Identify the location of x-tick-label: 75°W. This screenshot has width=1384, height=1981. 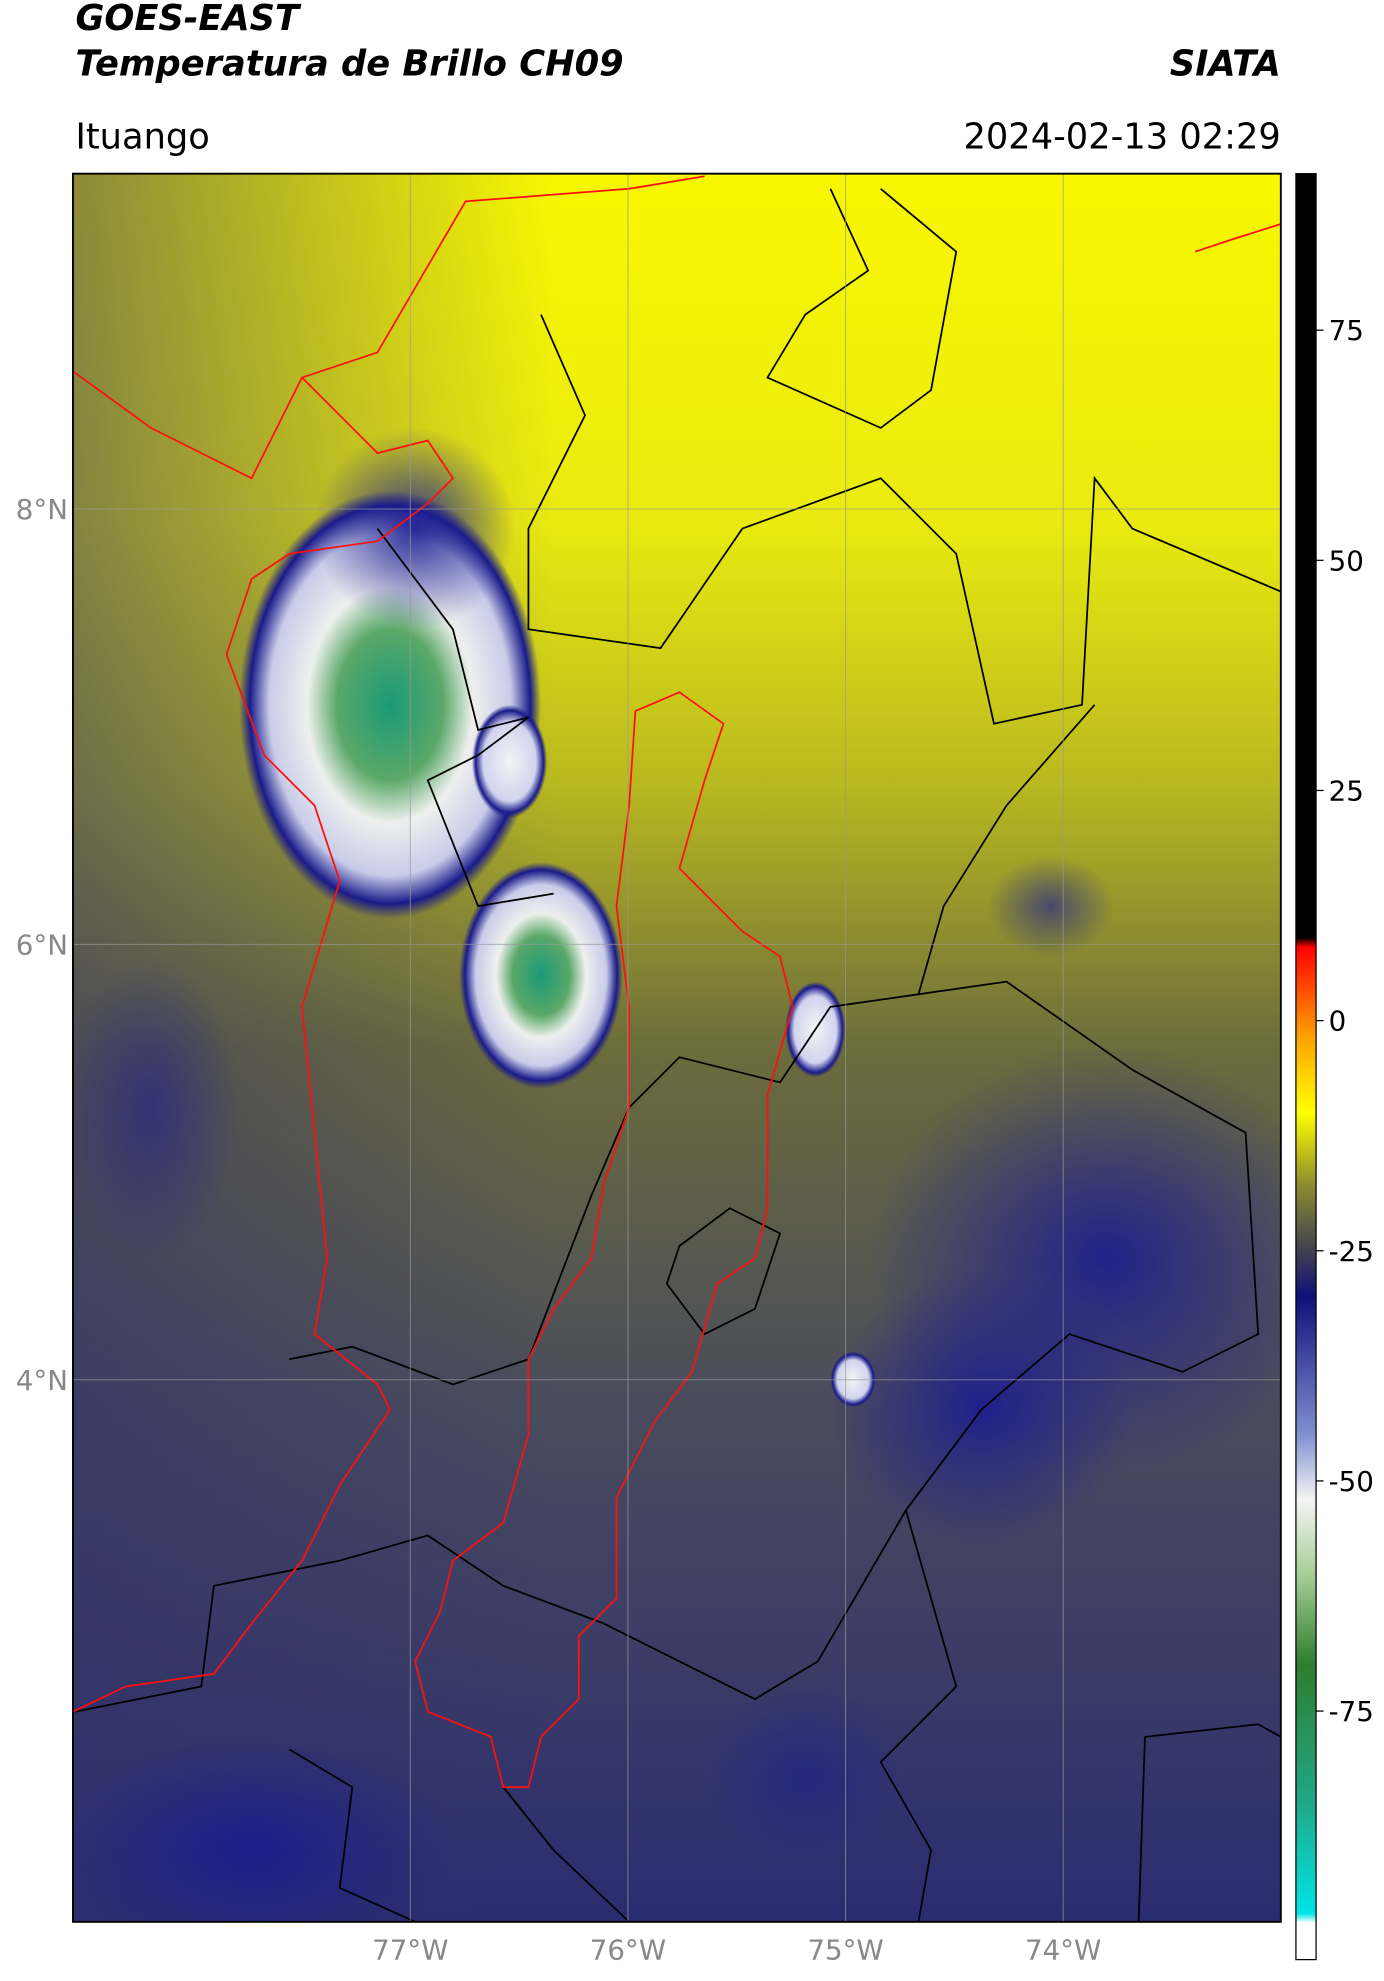
(845, 1950).